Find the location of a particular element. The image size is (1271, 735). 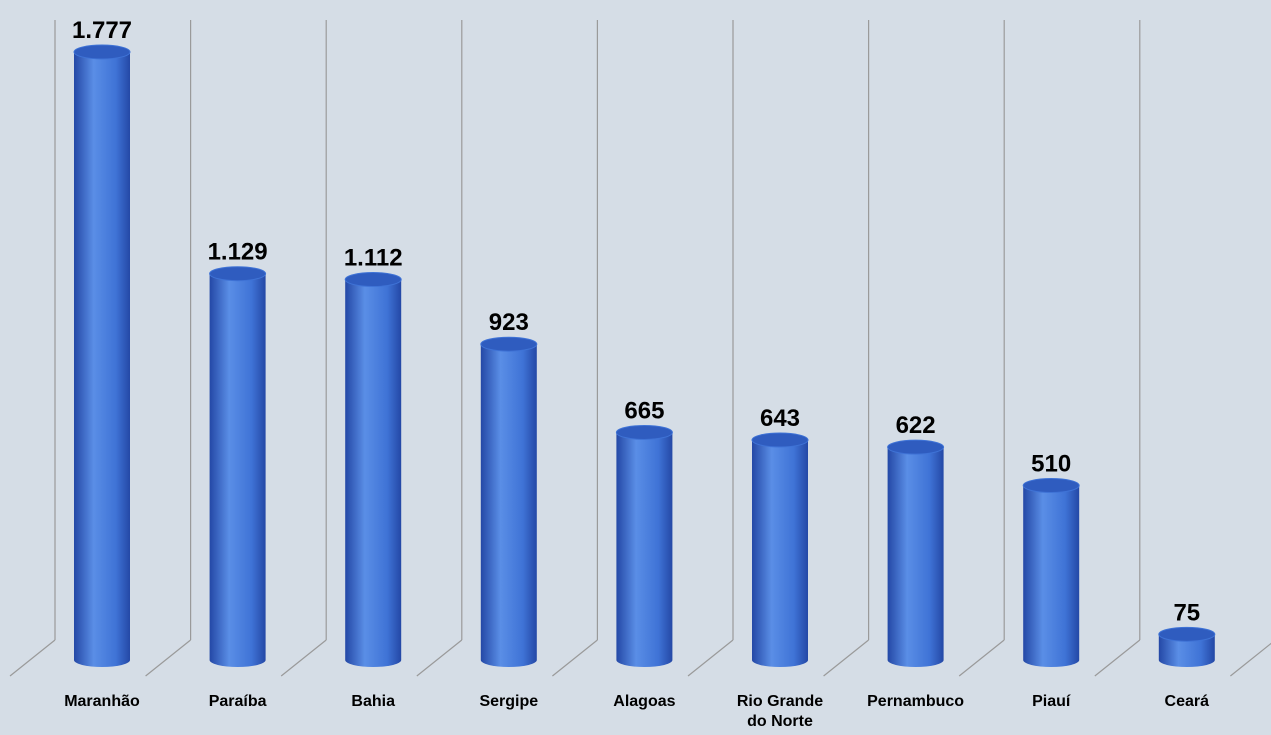

category-label: Rio Grande do Norte is located at coordinates (780, 711).